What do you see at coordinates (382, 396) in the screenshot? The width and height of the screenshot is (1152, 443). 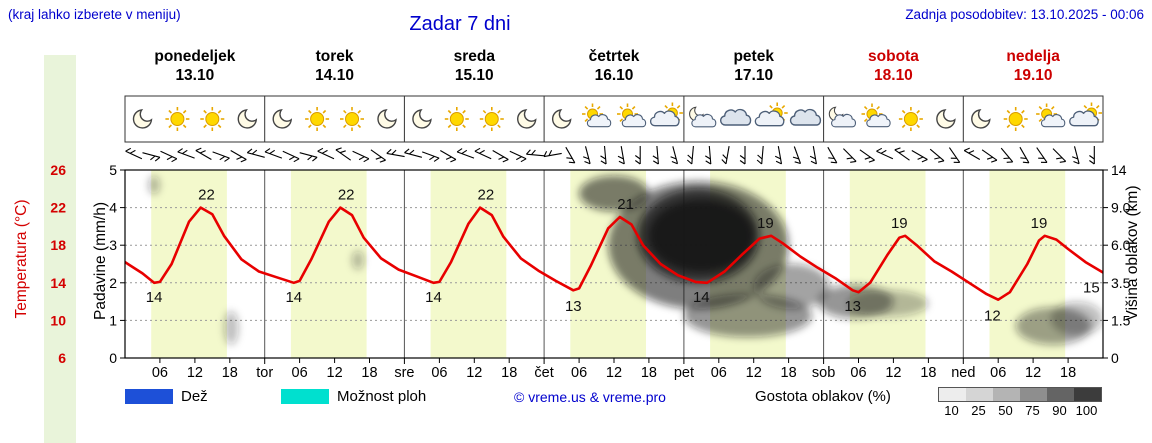 I see `showers-legend-label: Možnost ploh` at bounding box center [382, 396].